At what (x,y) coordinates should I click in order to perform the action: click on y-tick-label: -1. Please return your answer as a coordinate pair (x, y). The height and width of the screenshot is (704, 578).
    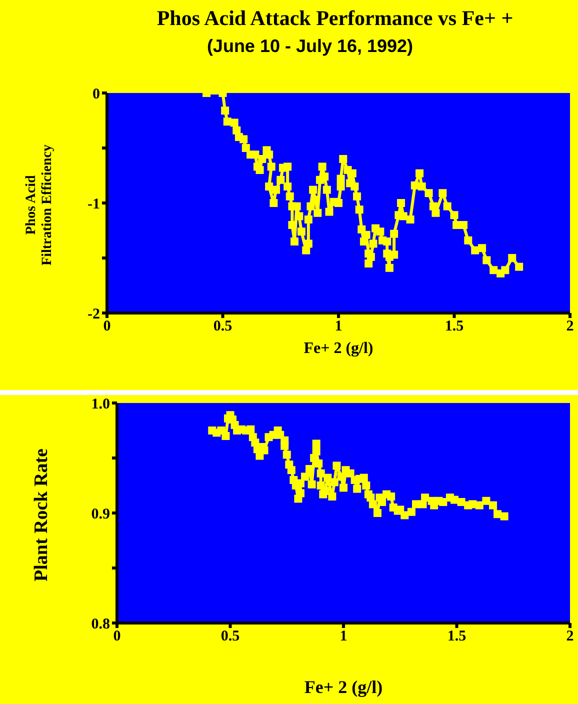
    Looking at the image, I should click on (94, 204).